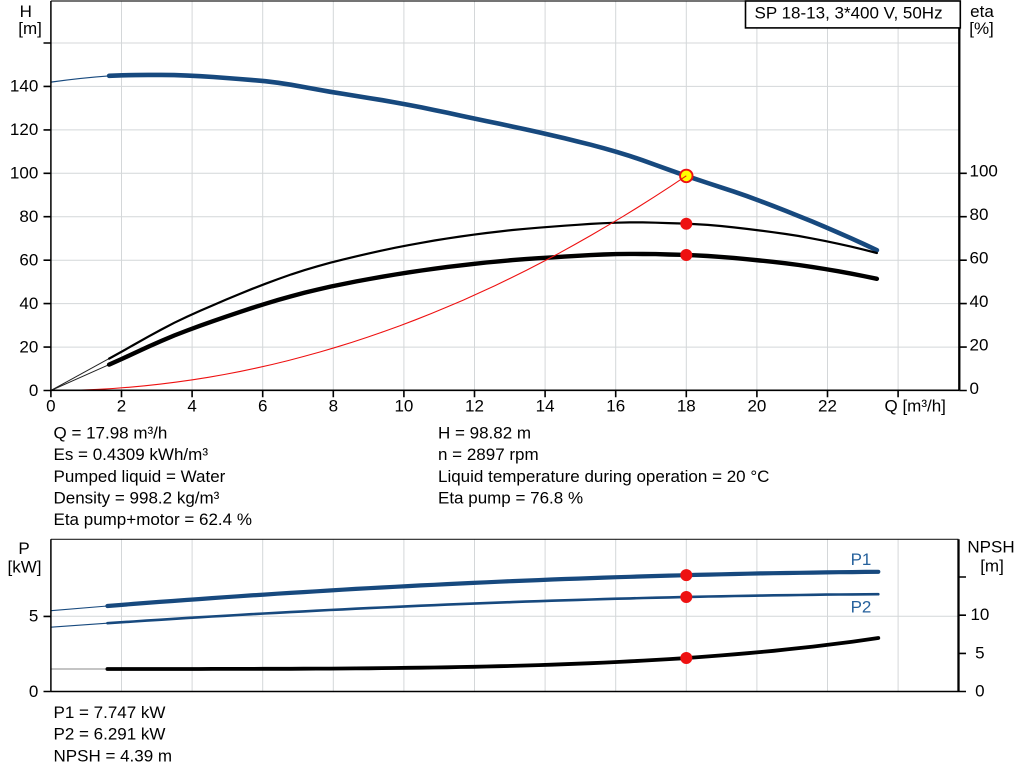 The width and height of the screenshot is (1024, 781). Describe the element at coordinates (24, 86) in the screenshot. I see `svg-text: 140` at that location.